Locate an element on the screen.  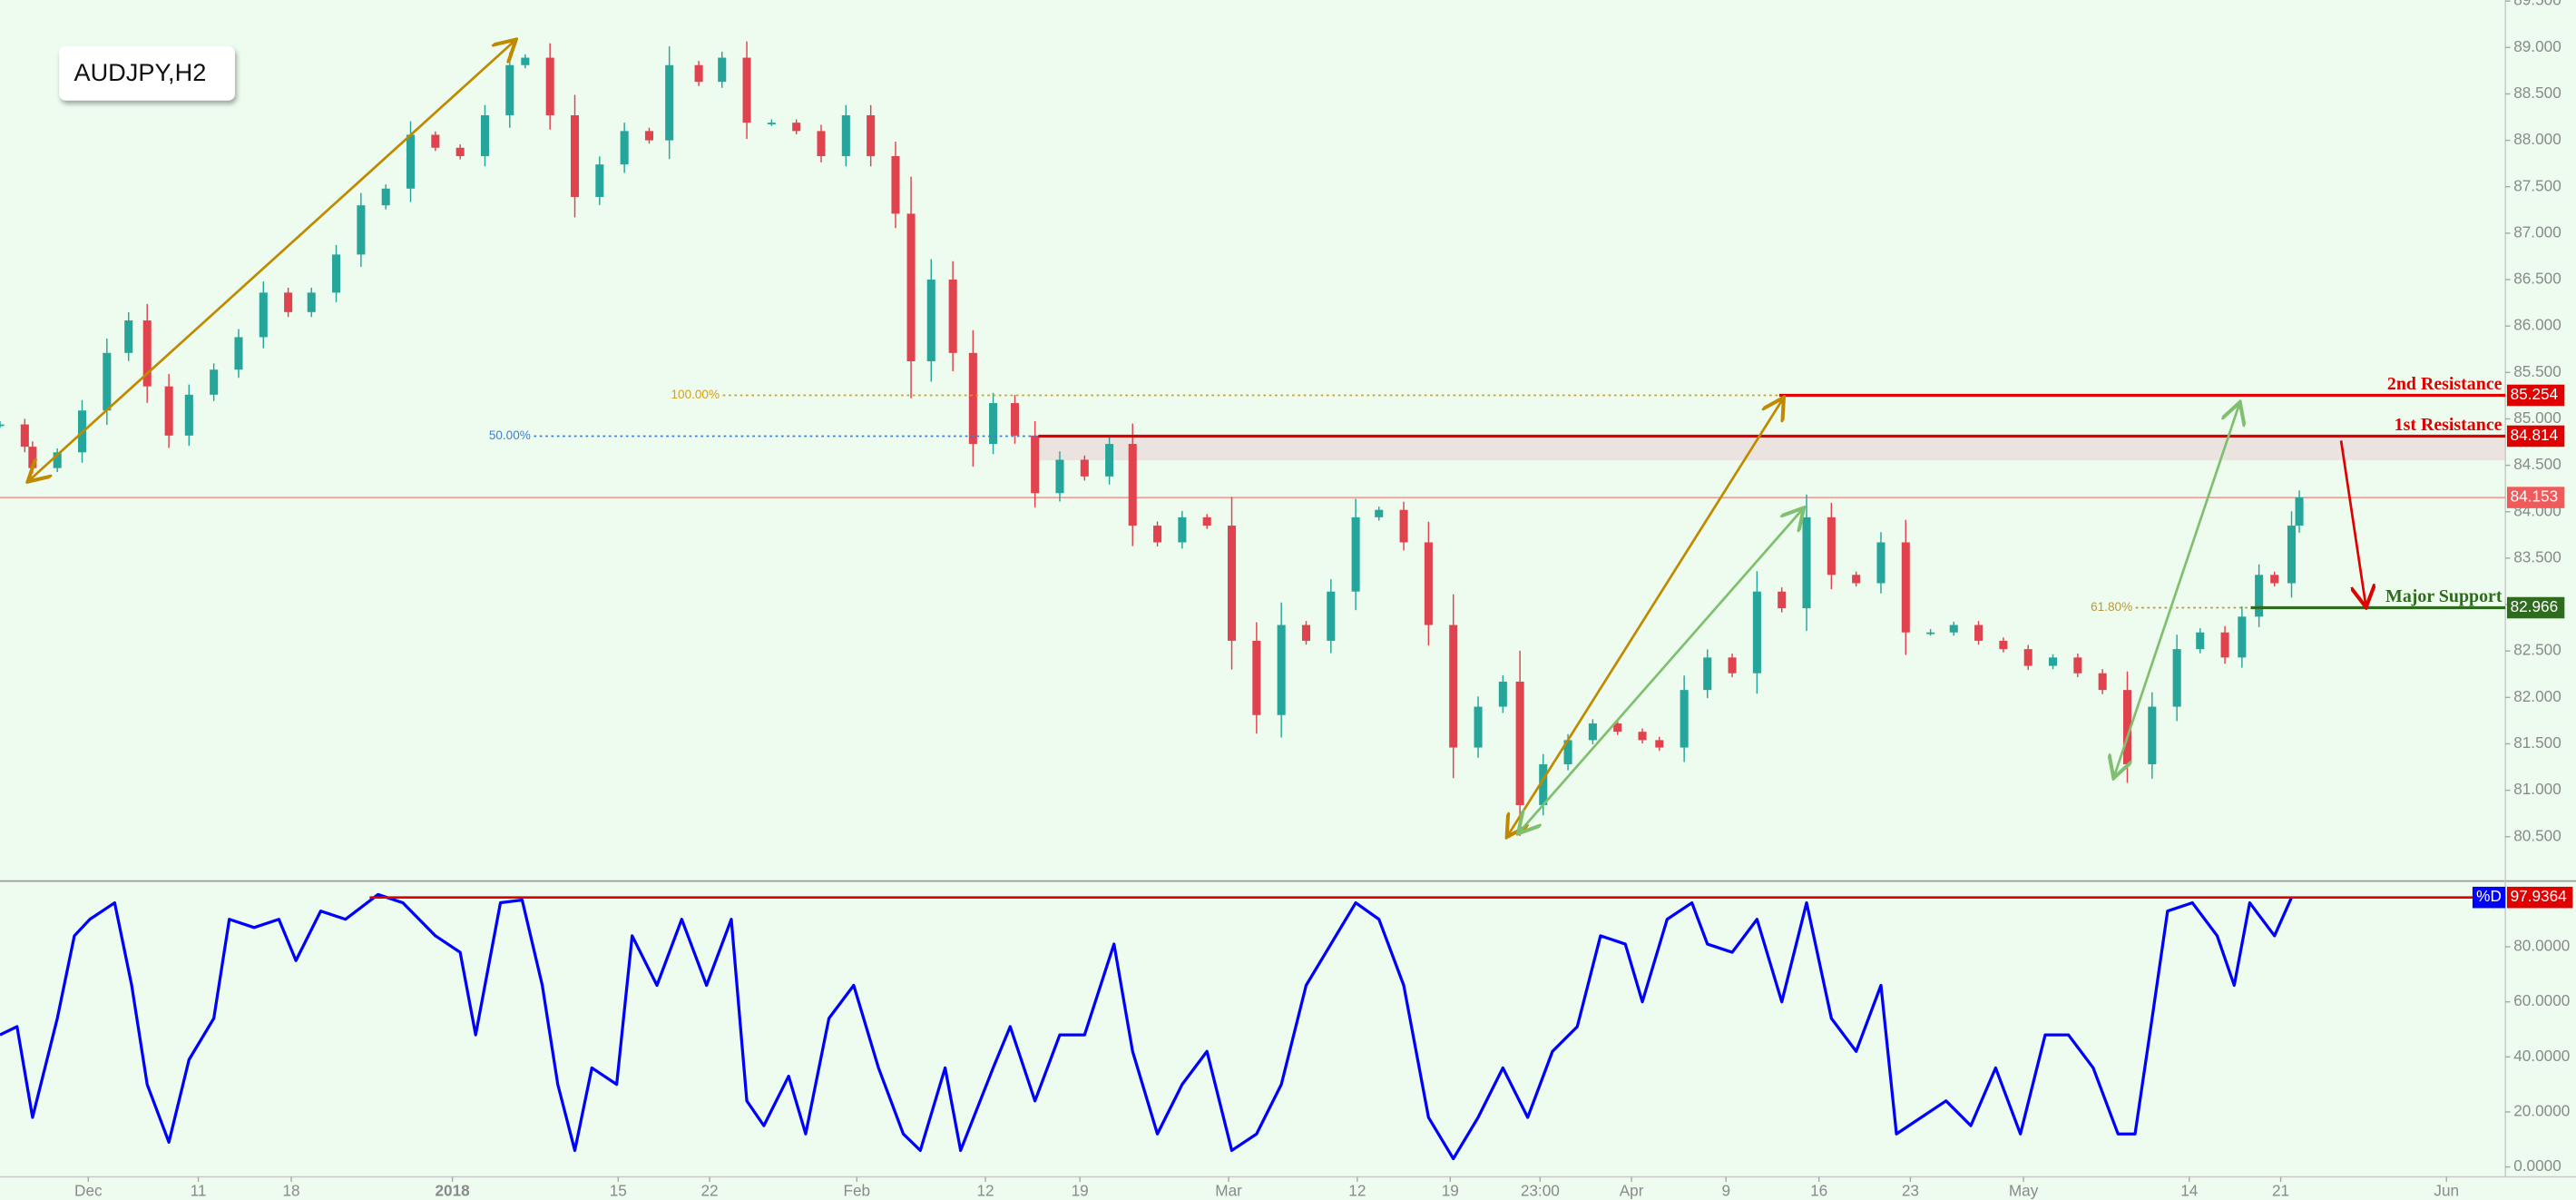
y-tick-label: 0.0000 is located at coordinates (2537, 1165).